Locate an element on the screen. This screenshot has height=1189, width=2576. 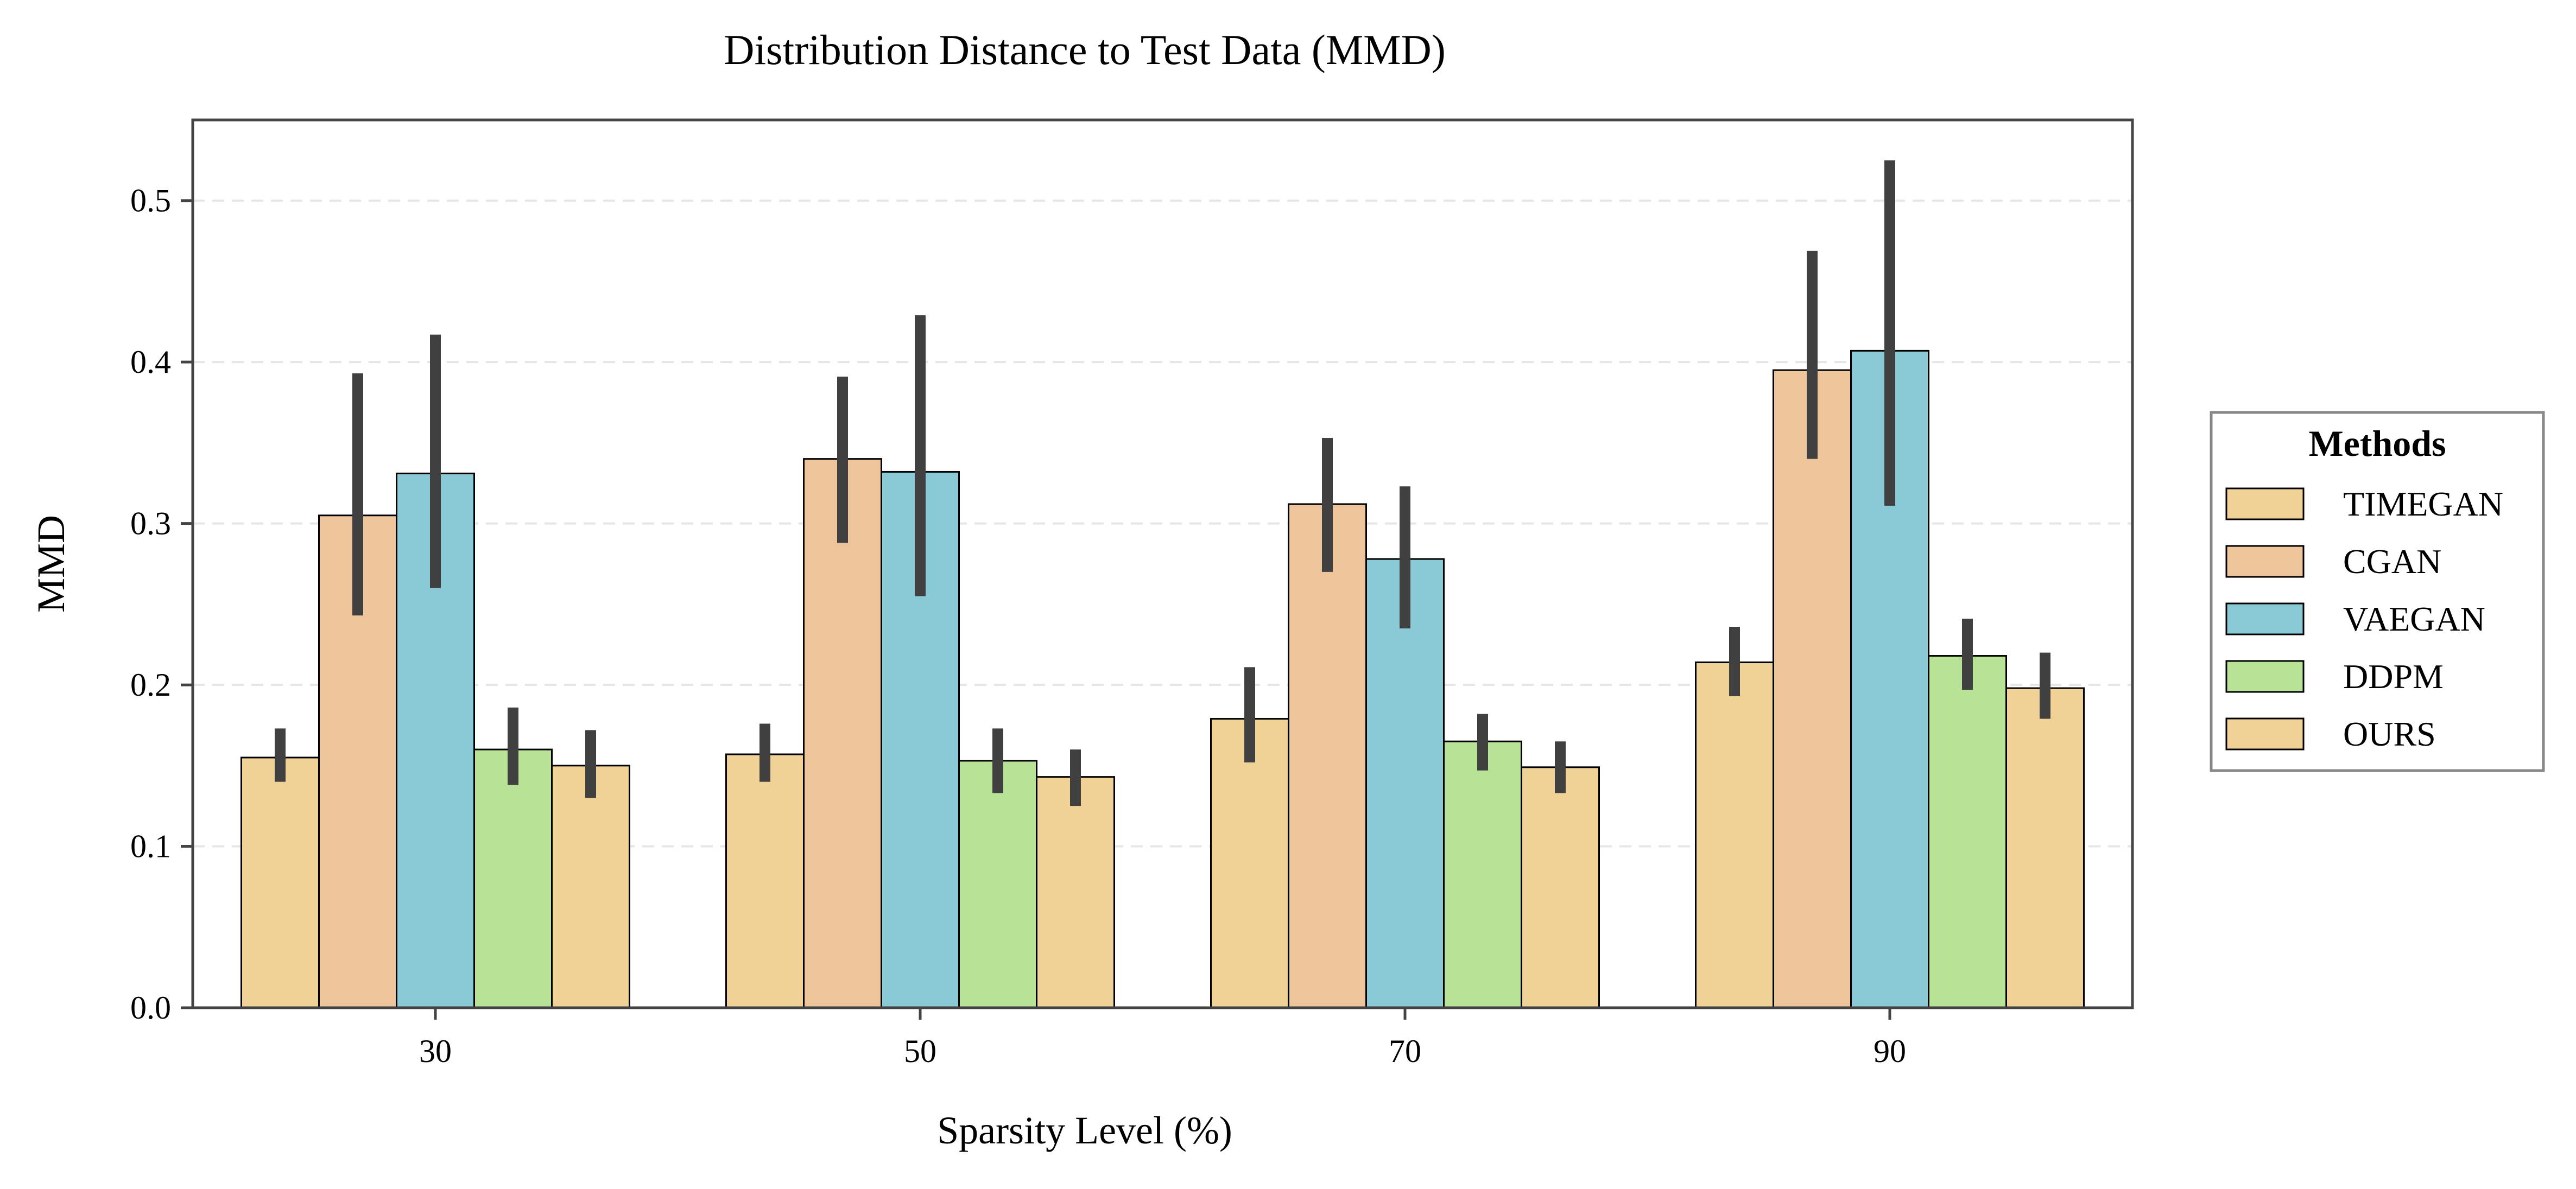
legend-frame is located at coordinates (2377, 592).